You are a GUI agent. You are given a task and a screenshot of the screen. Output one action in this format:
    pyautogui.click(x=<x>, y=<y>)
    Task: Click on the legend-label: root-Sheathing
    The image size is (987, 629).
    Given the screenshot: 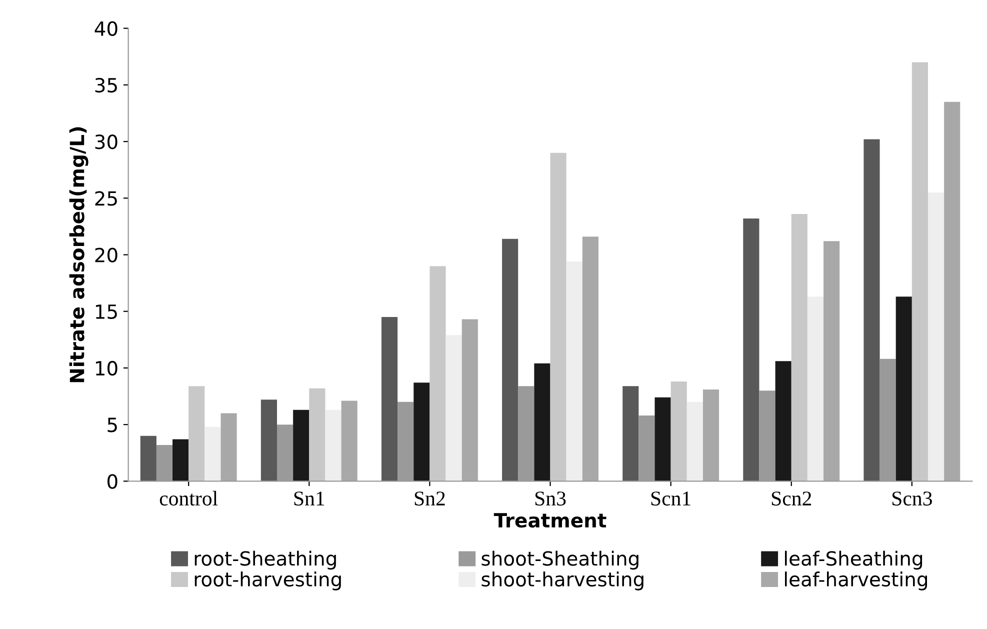 What is the action you would take?
    pyautogui.click(x=265, y=560)
    